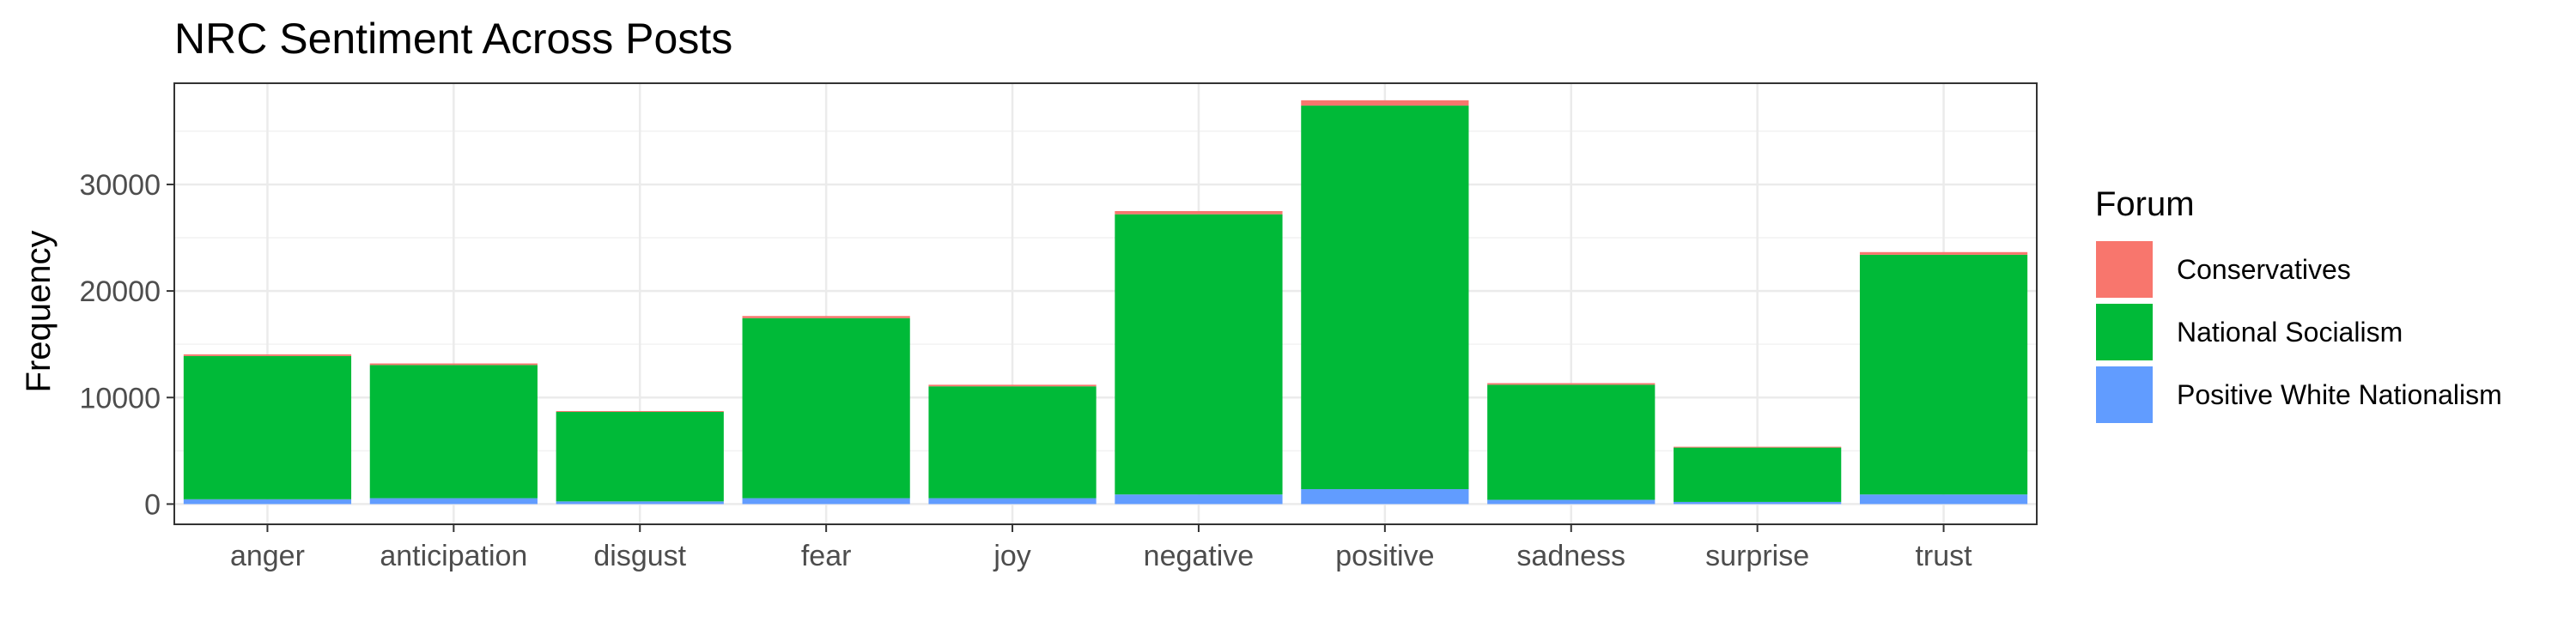 This screenshot has height=635, width=2576. What do you see at coordinates (1570, 556) in the screenshot?
I see `x-tick-label: sadness` at bounding box center [1570, 556].